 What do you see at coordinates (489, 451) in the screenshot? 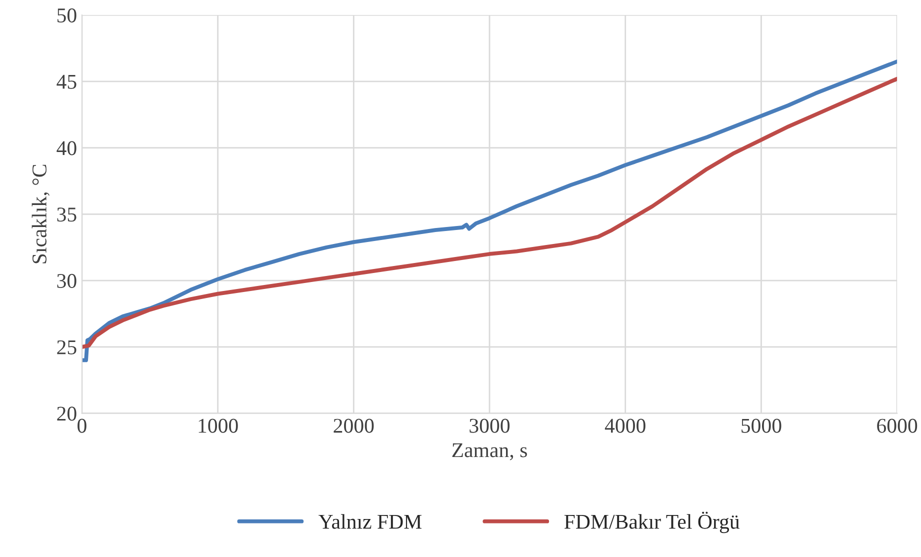
I see `x-axis-title: Zaman, s` at bounding box center [489, 451].